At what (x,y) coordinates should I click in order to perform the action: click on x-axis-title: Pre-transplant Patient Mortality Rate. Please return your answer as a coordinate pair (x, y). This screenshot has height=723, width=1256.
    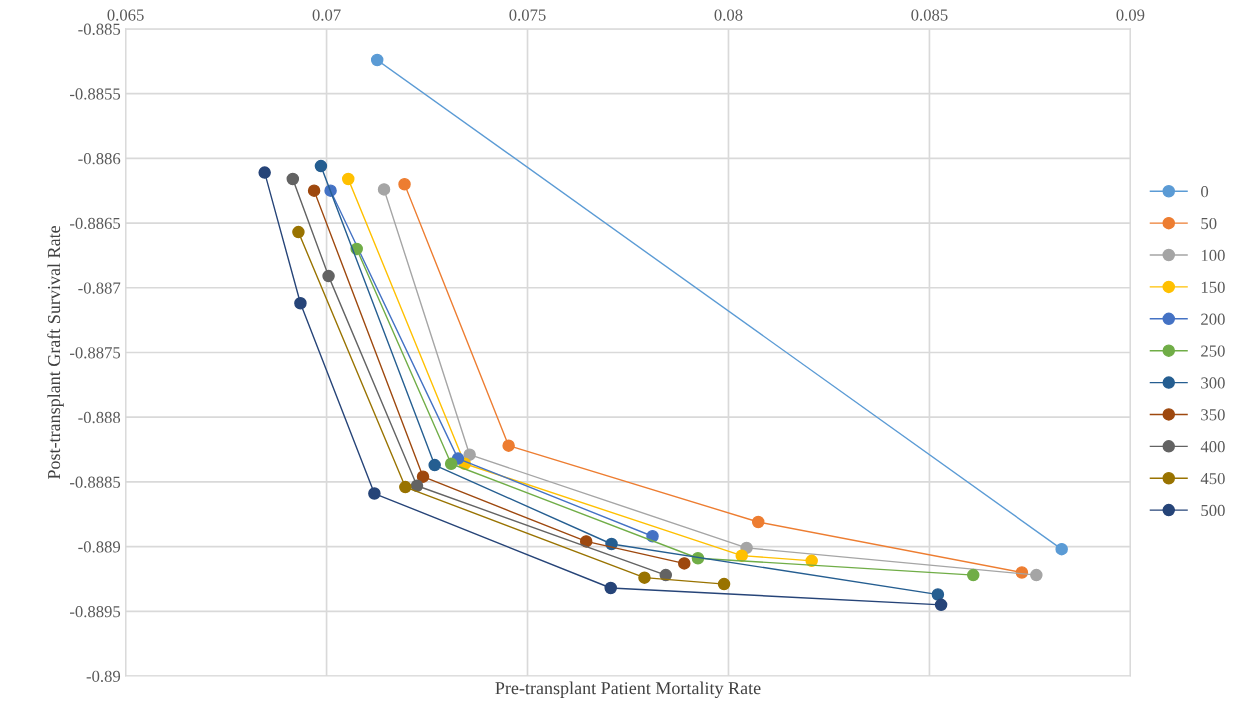
    Looking at the image, I should click on (628, 689).